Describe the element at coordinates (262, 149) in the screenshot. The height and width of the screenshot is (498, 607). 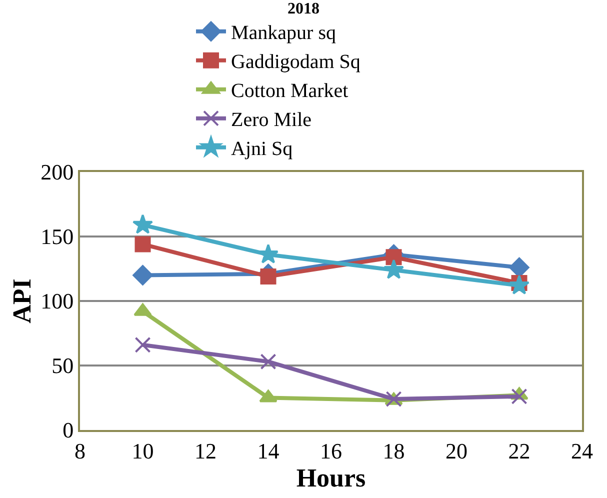
I see `legend-label: Ajni Sq` at that location.